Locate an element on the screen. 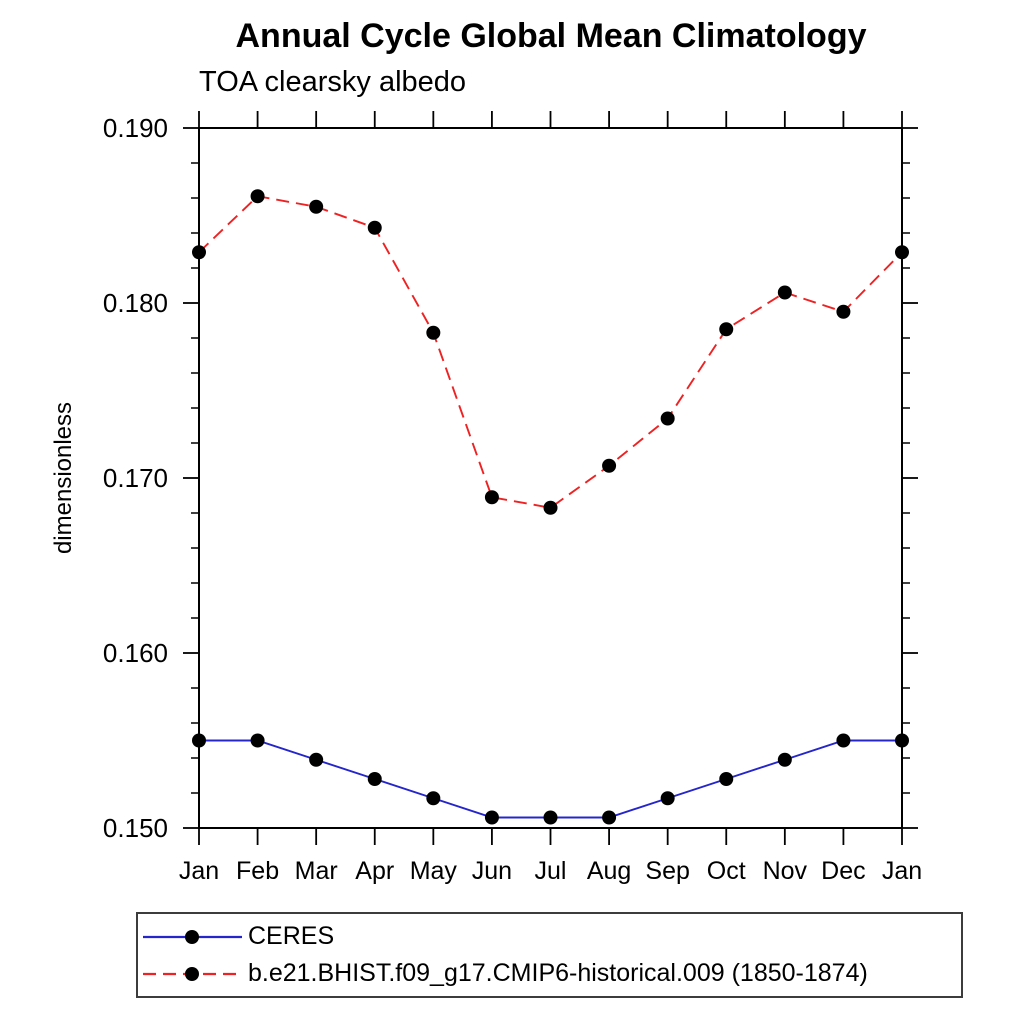 Image resolution: width=1024 pixels, height=1024 pixels. legend-entry-ceres: CERES is located at coordinates (551, 936).